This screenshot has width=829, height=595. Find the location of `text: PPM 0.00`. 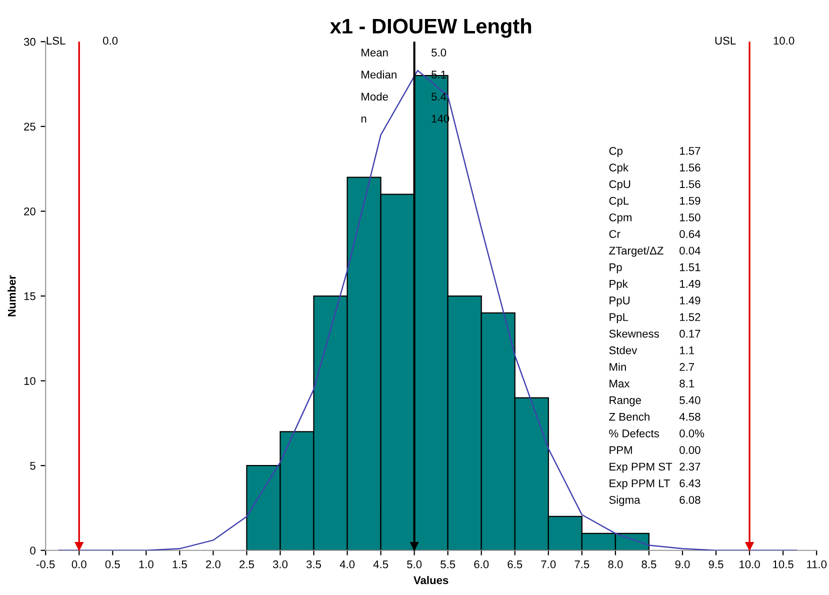

text: PPM 0.00 is located at coordinates (655, 450).